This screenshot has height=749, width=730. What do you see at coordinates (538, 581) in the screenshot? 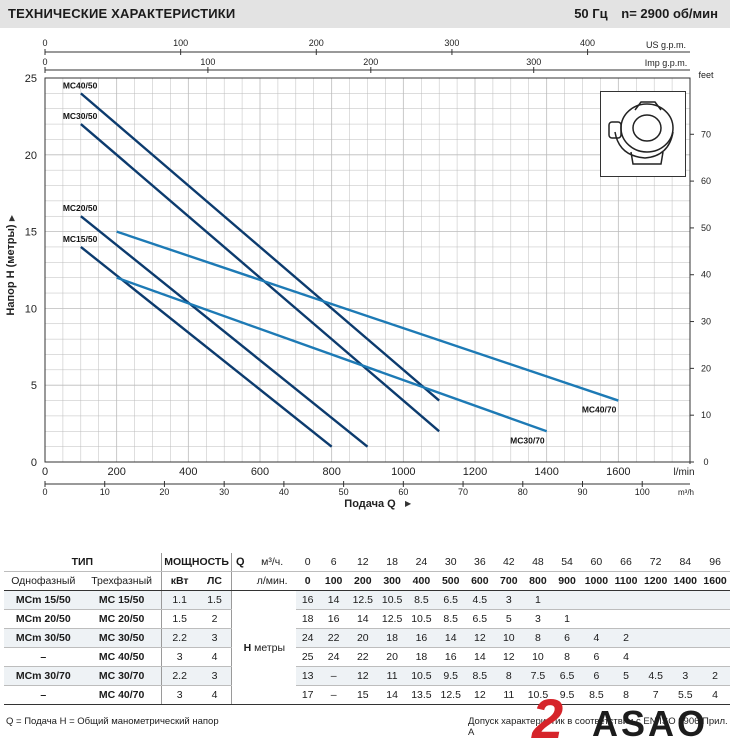
I see `q-lmin-value: 800` at bounding box center [538, 581].